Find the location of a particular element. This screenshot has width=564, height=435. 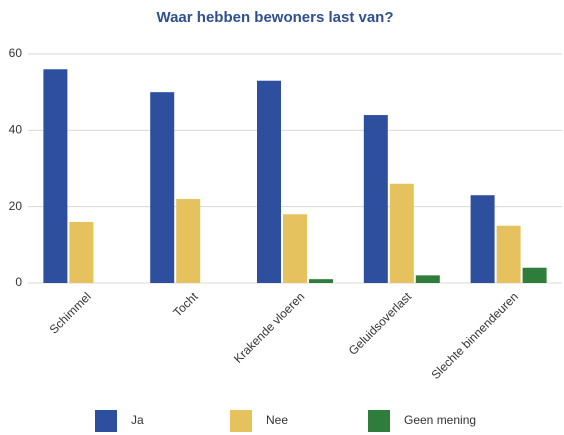

legend-label: Geen mening is located at coordinates (440, 420).